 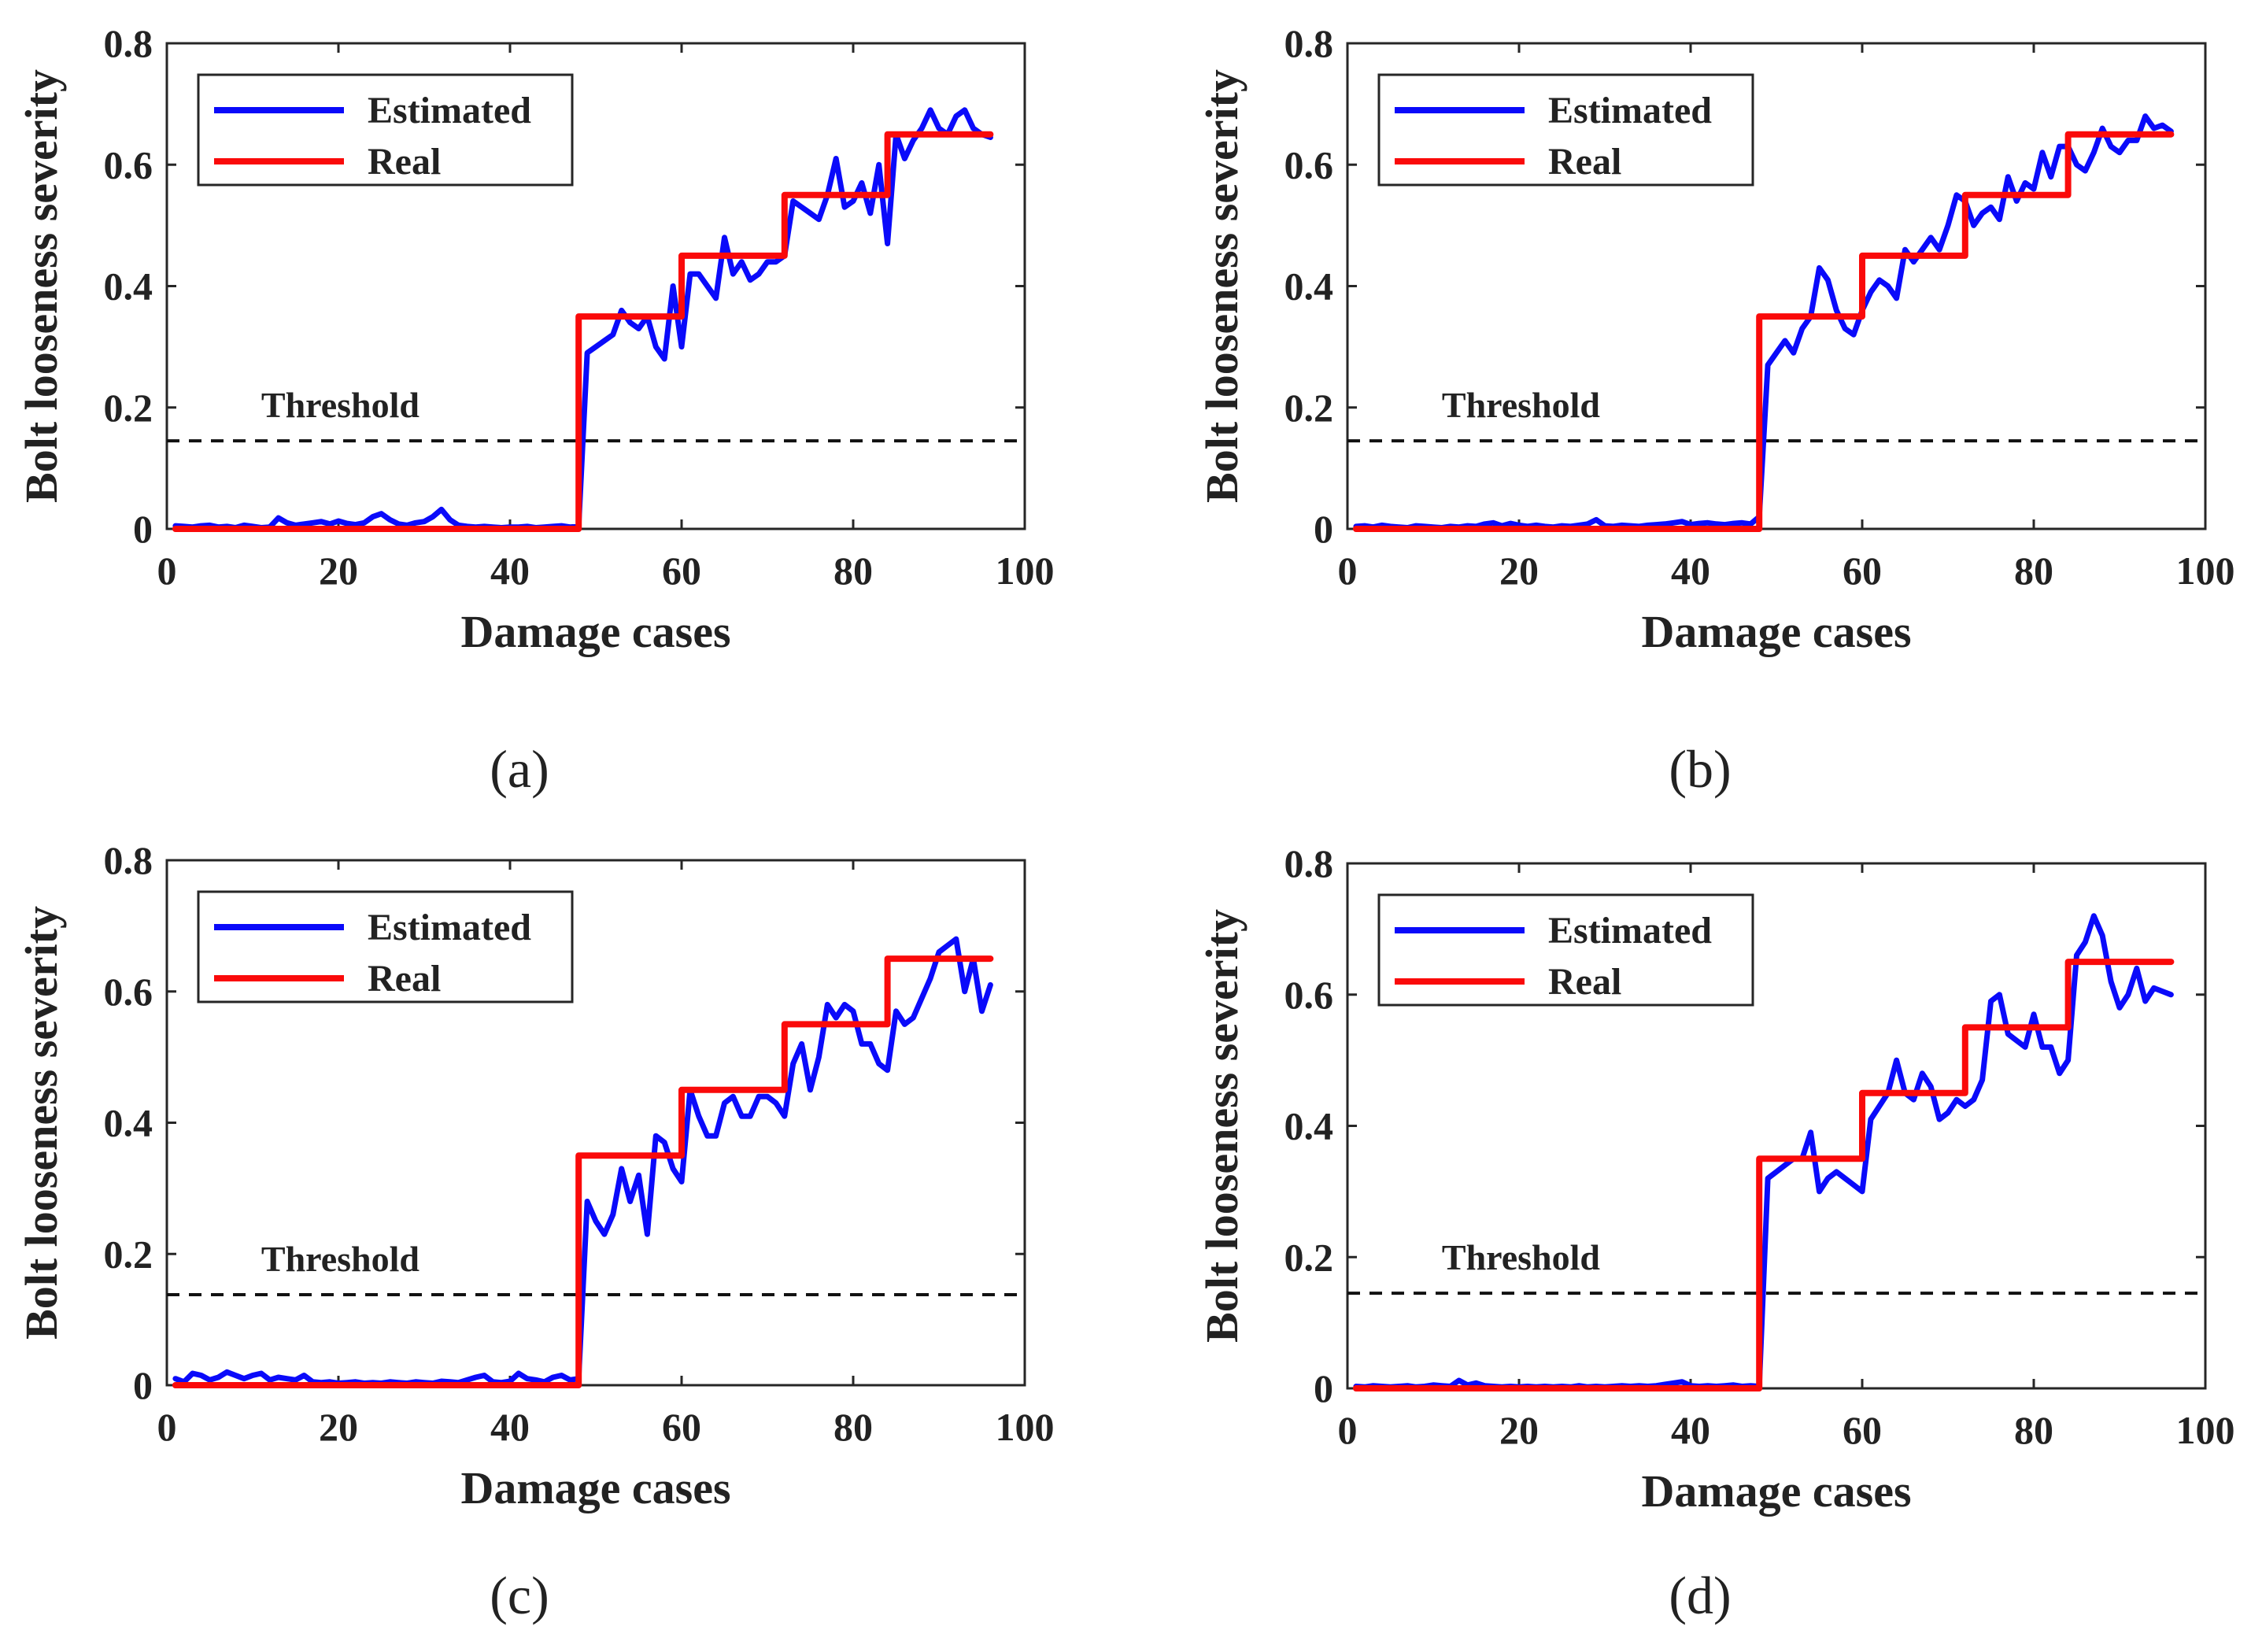 I want to click on panel-label: (d), so click(x=1700, y=1595).